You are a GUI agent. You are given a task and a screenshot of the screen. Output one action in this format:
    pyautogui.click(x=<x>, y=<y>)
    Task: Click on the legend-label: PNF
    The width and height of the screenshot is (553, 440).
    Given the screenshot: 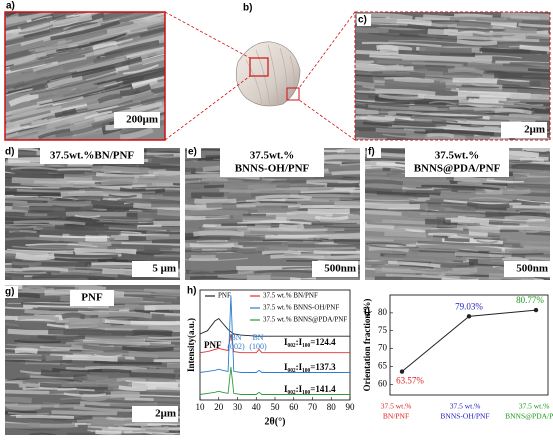 What is the action you would take?
    pyautogui.click(x=224, y=296)
    